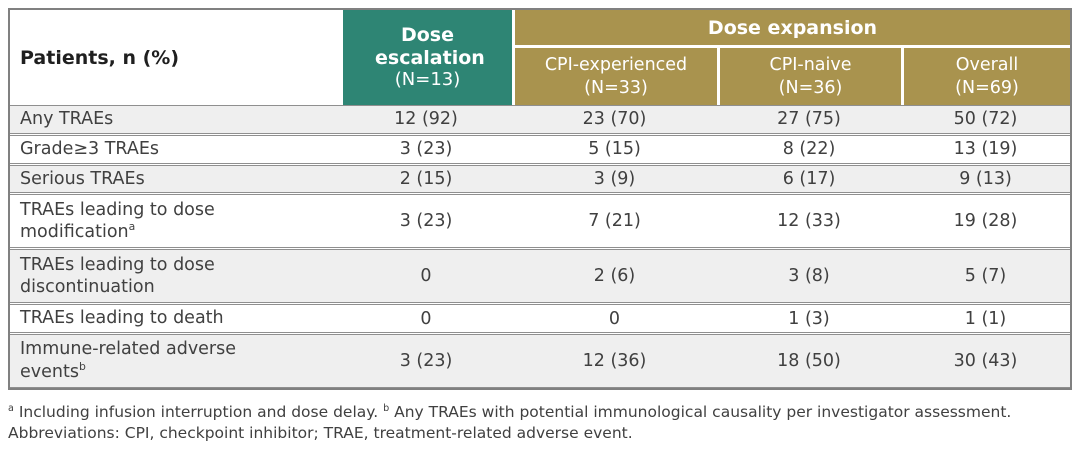 The image size is (1080, 463). I want to click on table-row: TRAEs leading to death 0 0 1 (3) 1 (1), so click(540, 318).